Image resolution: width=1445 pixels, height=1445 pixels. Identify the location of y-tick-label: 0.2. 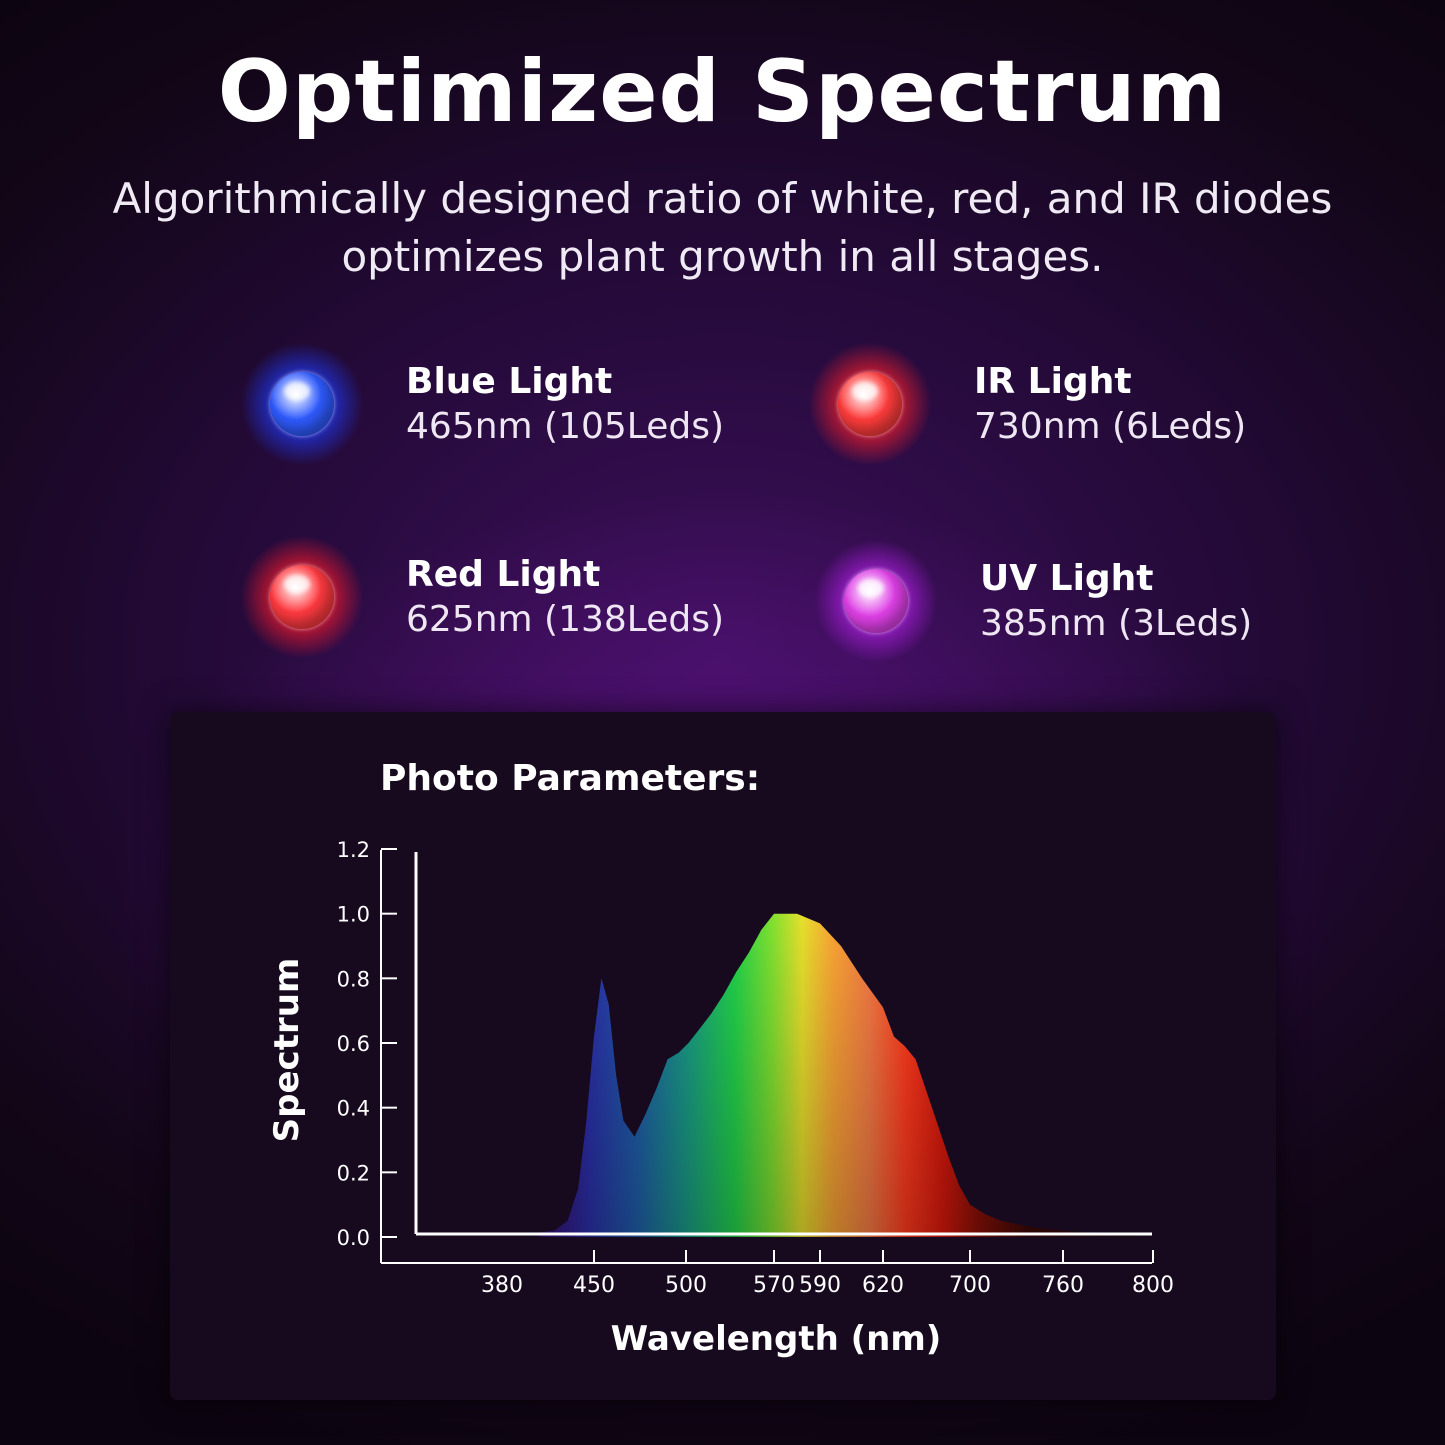
(353, 1173).